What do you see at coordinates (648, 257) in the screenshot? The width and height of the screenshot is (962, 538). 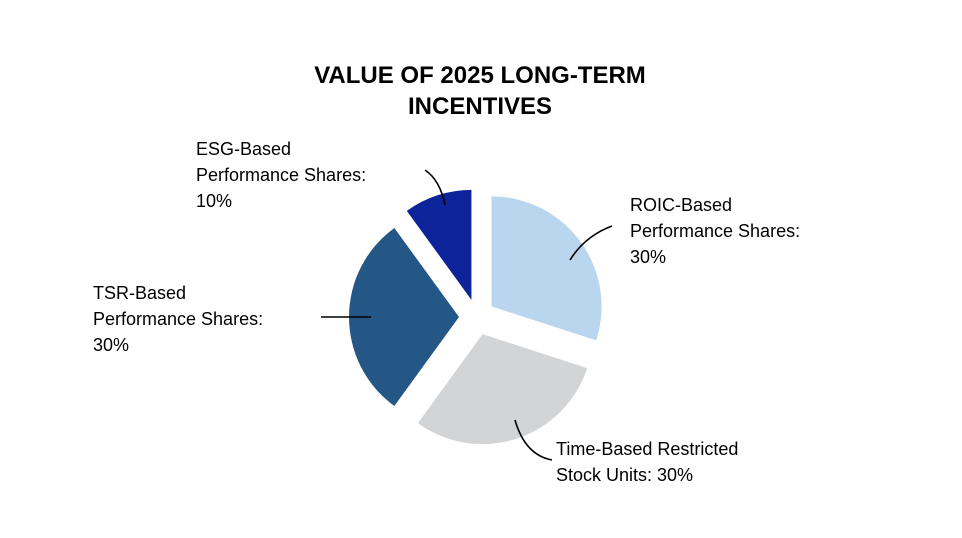 I see `label-roic-line-3: 30%` at bounding box center [648, 257].